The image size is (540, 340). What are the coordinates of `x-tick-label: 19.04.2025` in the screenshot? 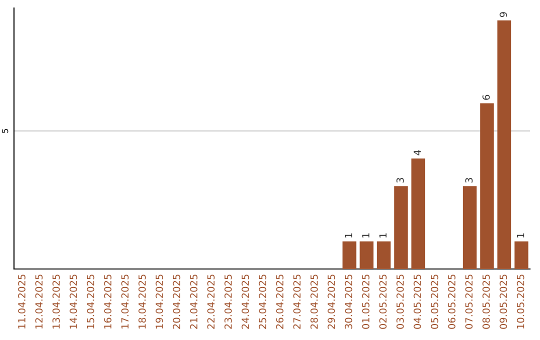 It's located at (160, 301).